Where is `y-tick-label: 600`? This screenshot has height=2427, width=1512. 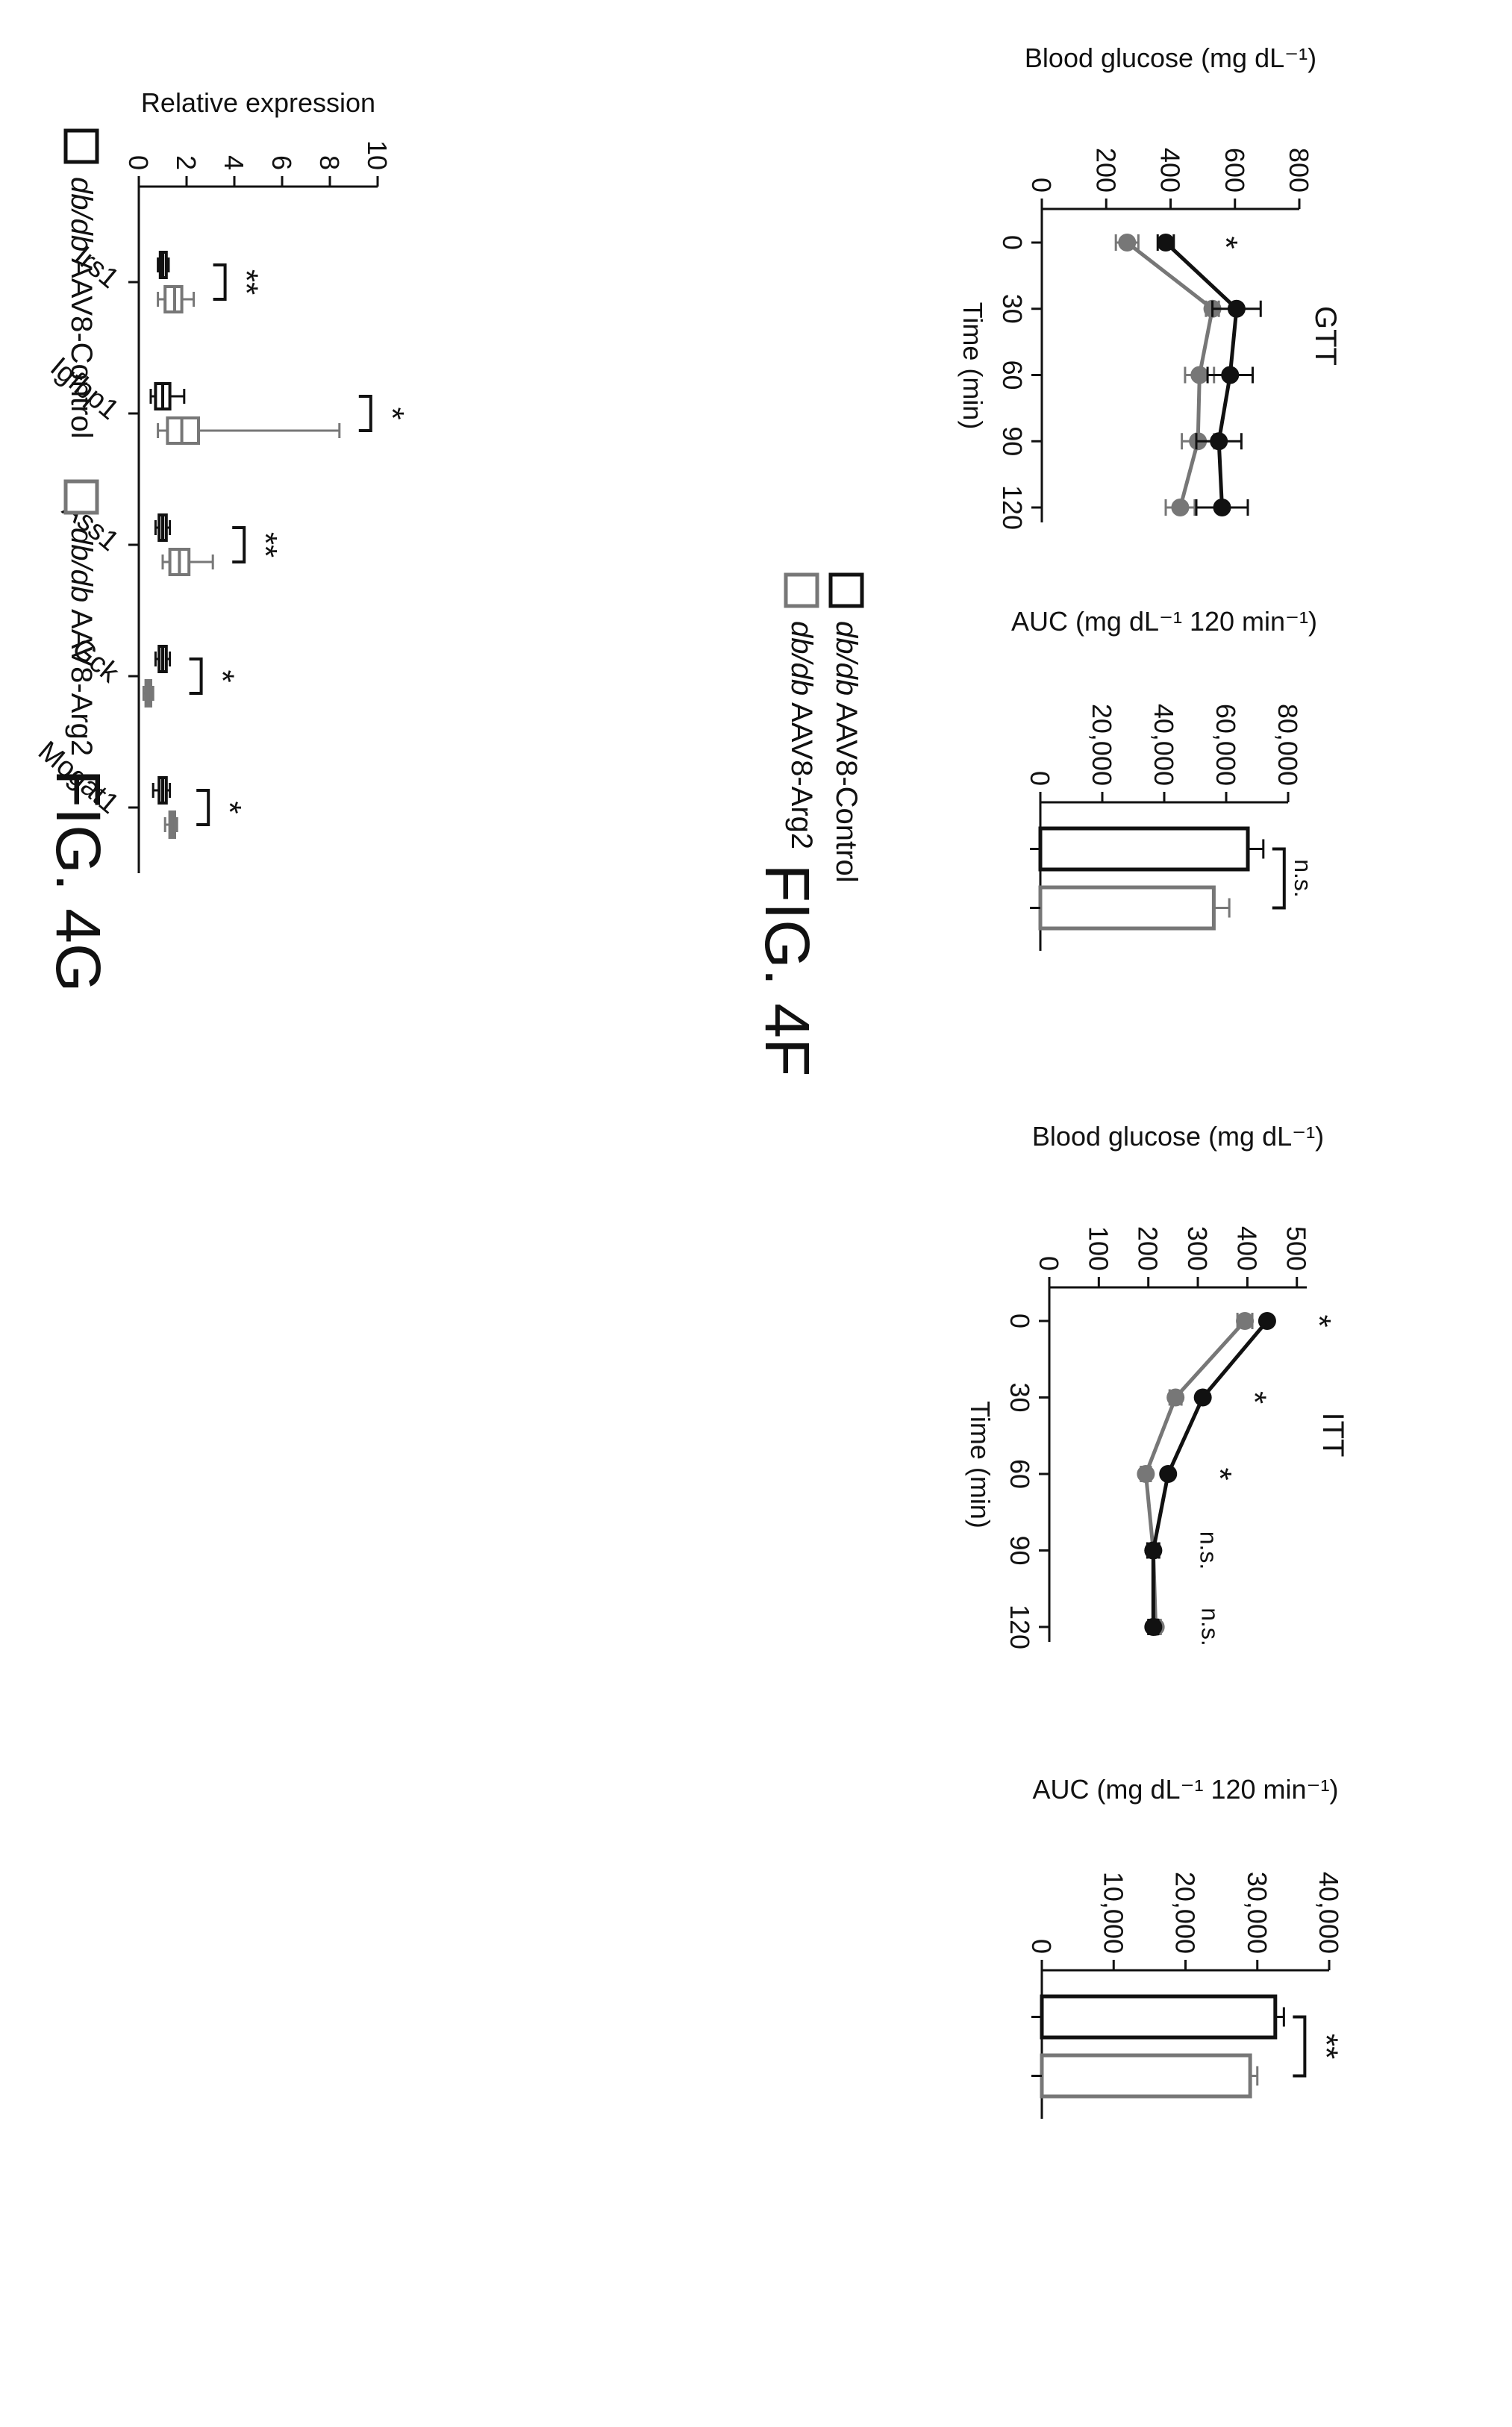
y-tick-label: 600 is located at coordinates (1234, 171).